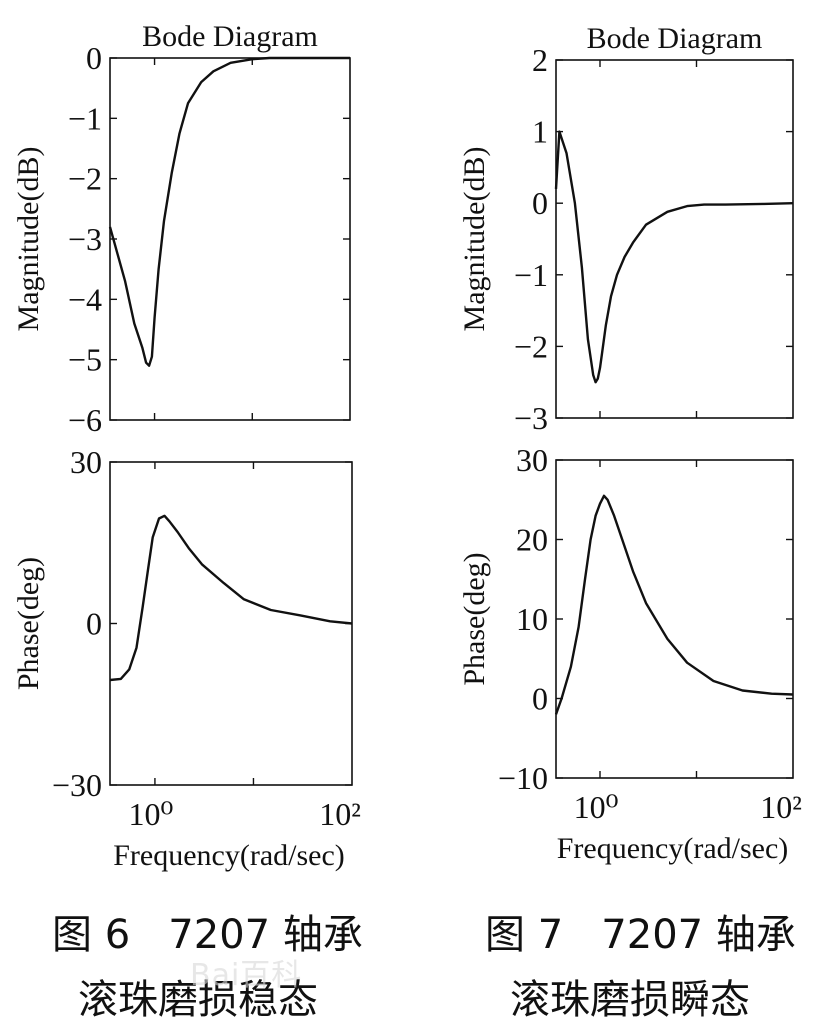 This screenshot has height=1033, width=816. I want to click on y-tick-label: −30, so click(77, 785).